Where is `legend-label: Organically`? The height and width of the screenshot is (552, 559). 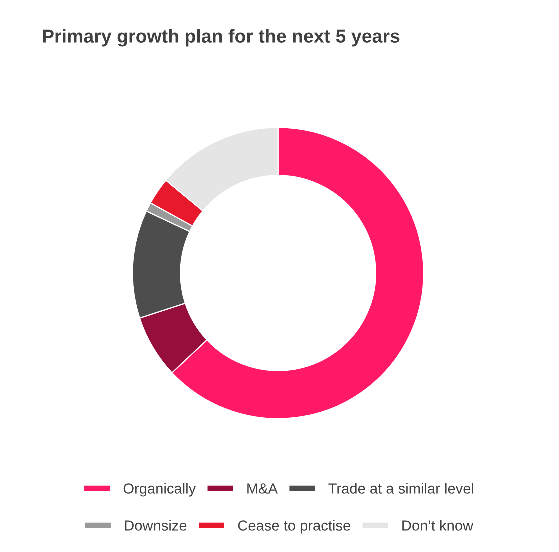 legend-label: Organically is located at coordinates (160, 490).